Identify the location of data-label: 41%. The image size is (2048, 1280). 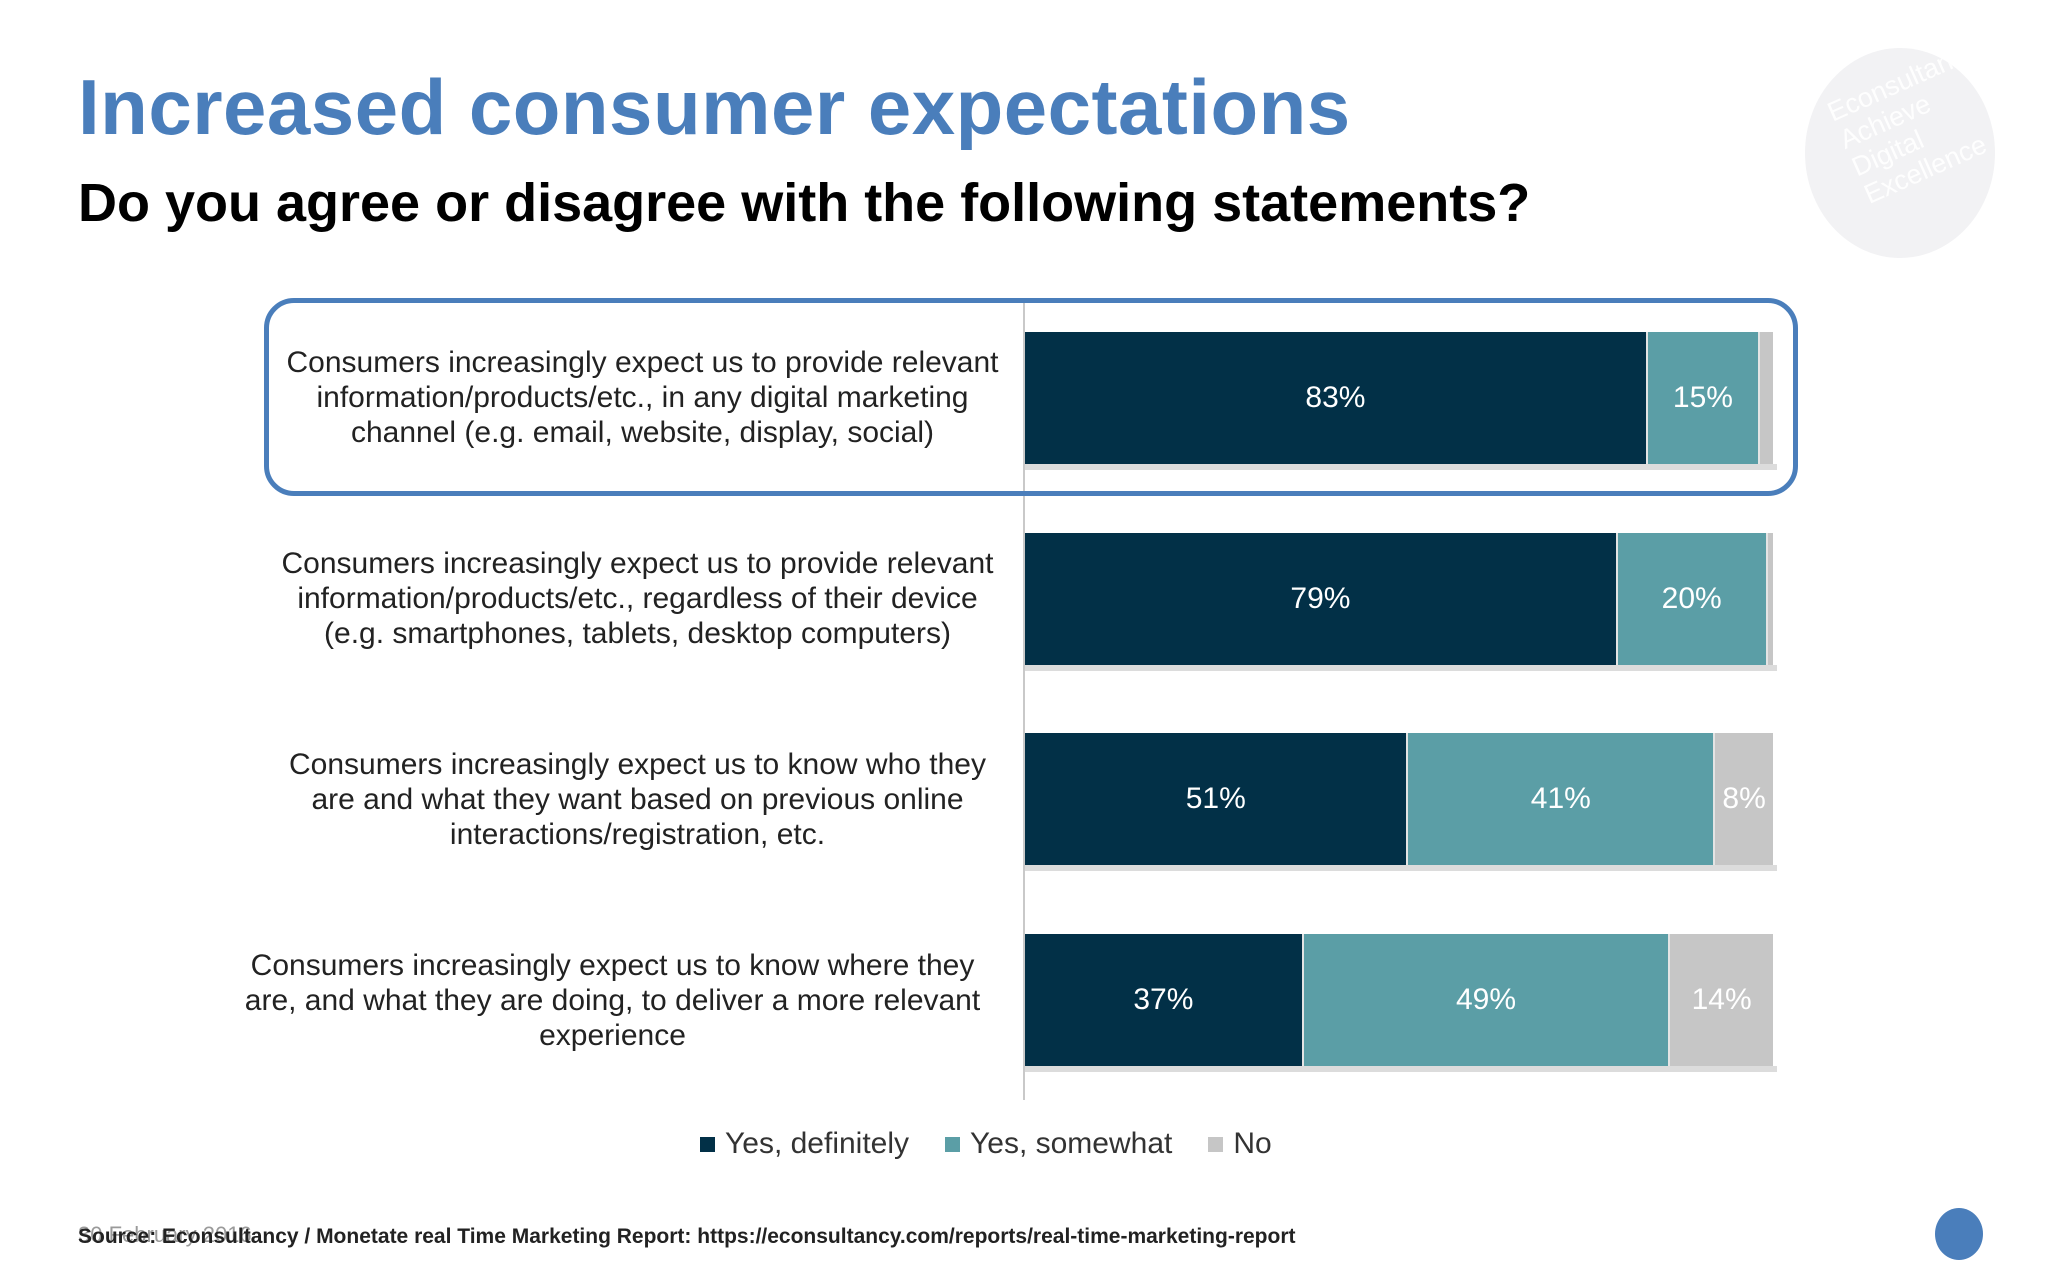
(1560, 798).